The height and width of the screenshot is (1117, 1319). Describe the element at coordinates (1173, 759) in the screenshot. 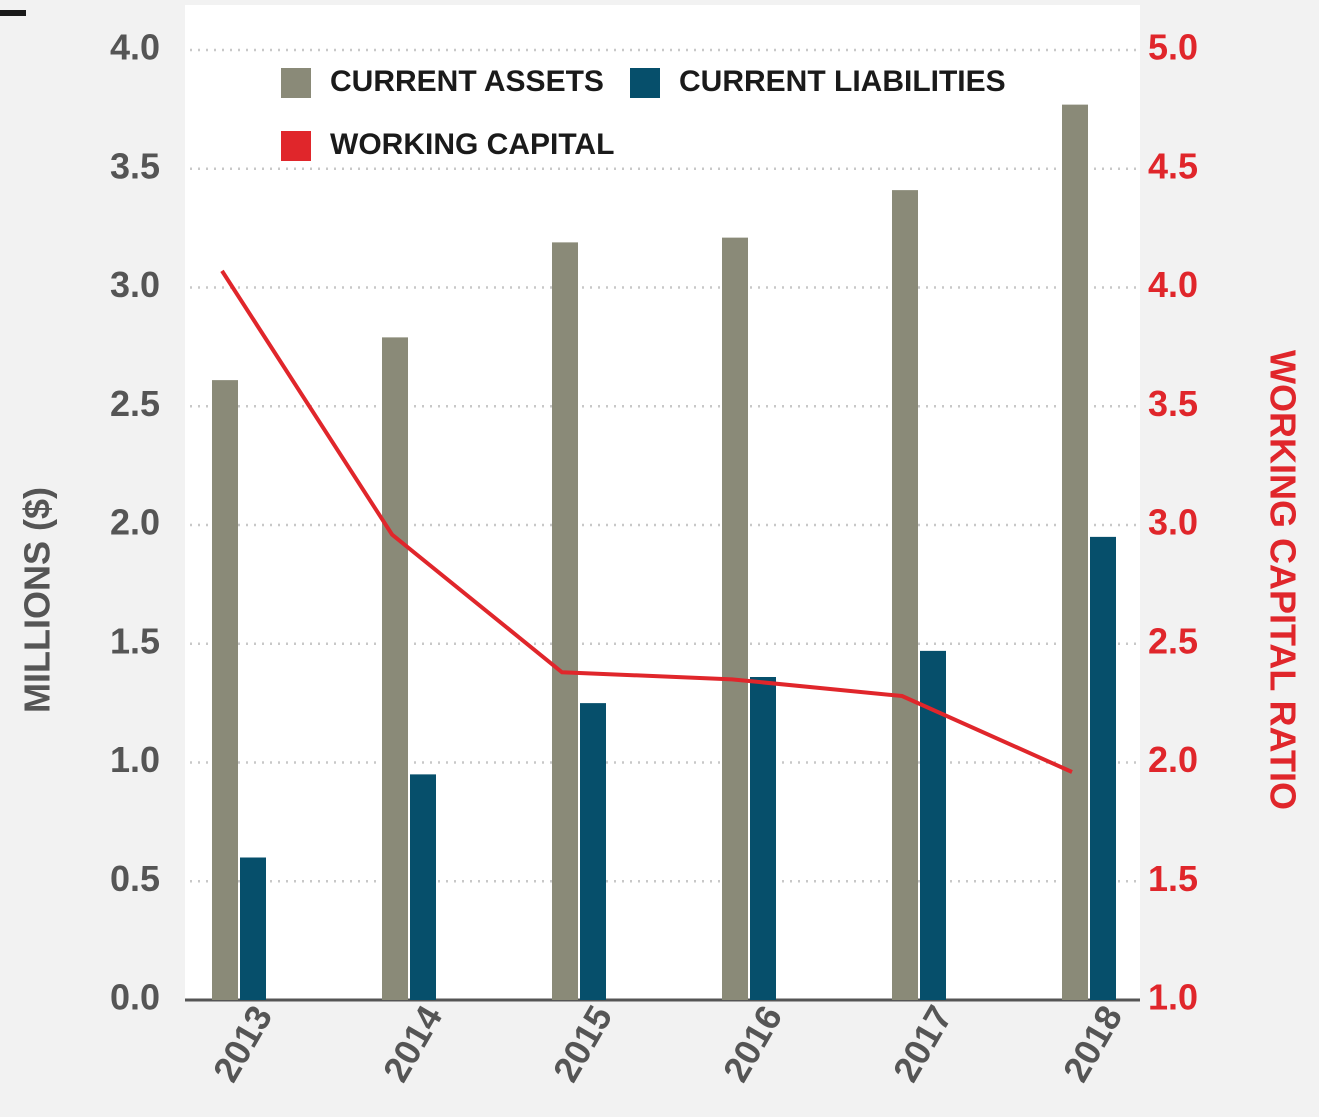

I see `y2ticks-label: 2.0` at that location.